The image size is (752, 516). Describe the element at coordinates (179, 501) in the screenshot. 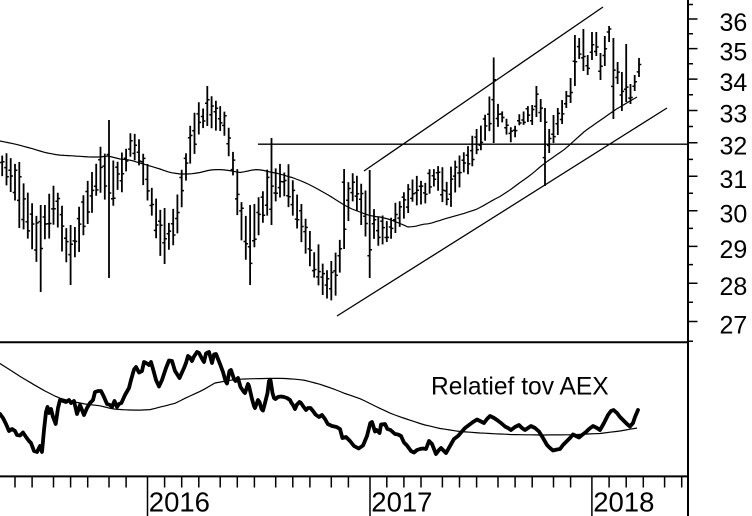

I see `svg-text: 2016` at that location.